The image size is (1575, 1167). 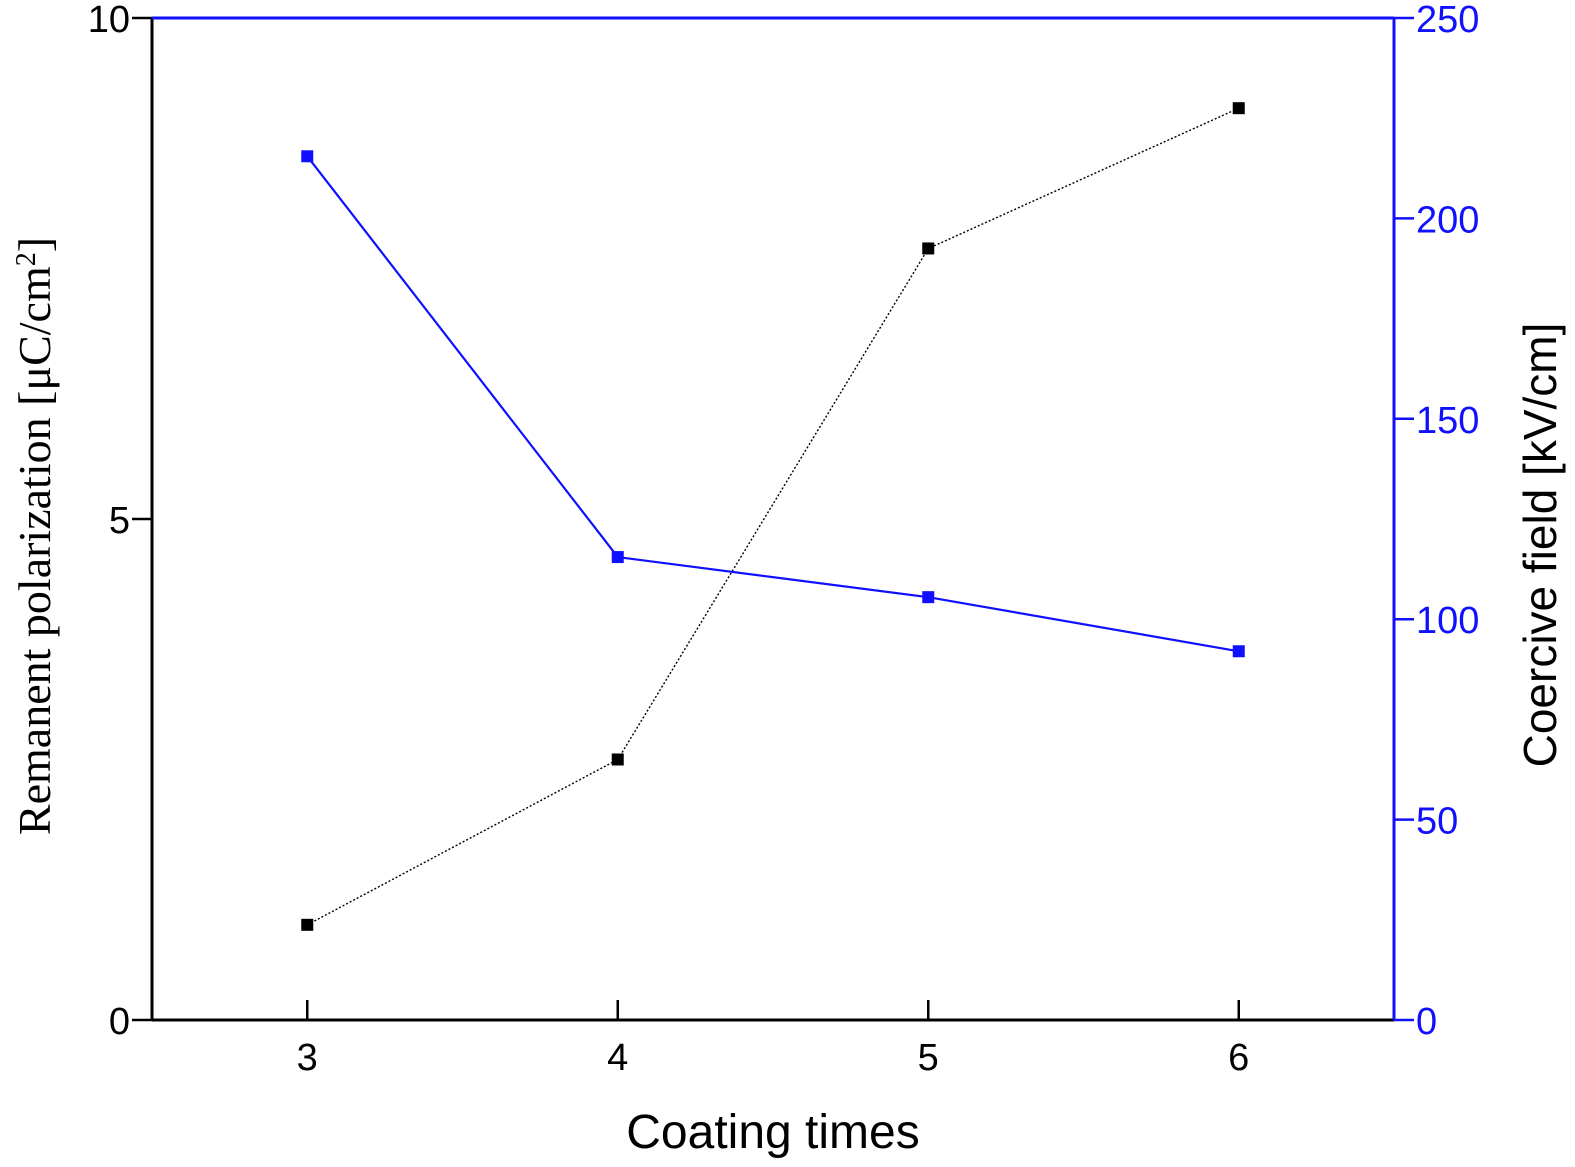 What do you see at coordinates (928, 1058) in the screenshot?
I see `x-tick-label: 5` at bounding box center [928, 1058].